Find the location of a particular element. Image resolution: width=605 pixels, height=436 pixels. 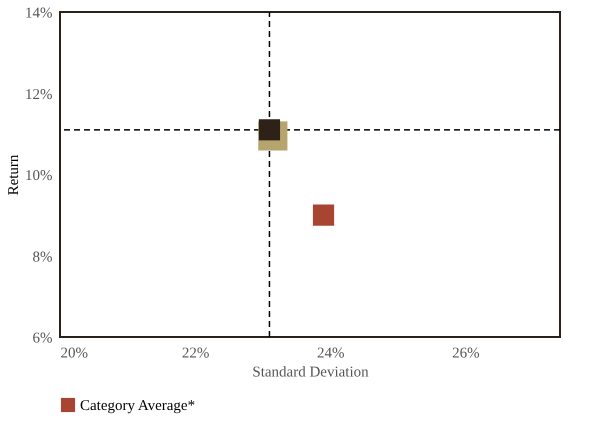

y-tick-label: 6% is located at coordinates (42, 338).